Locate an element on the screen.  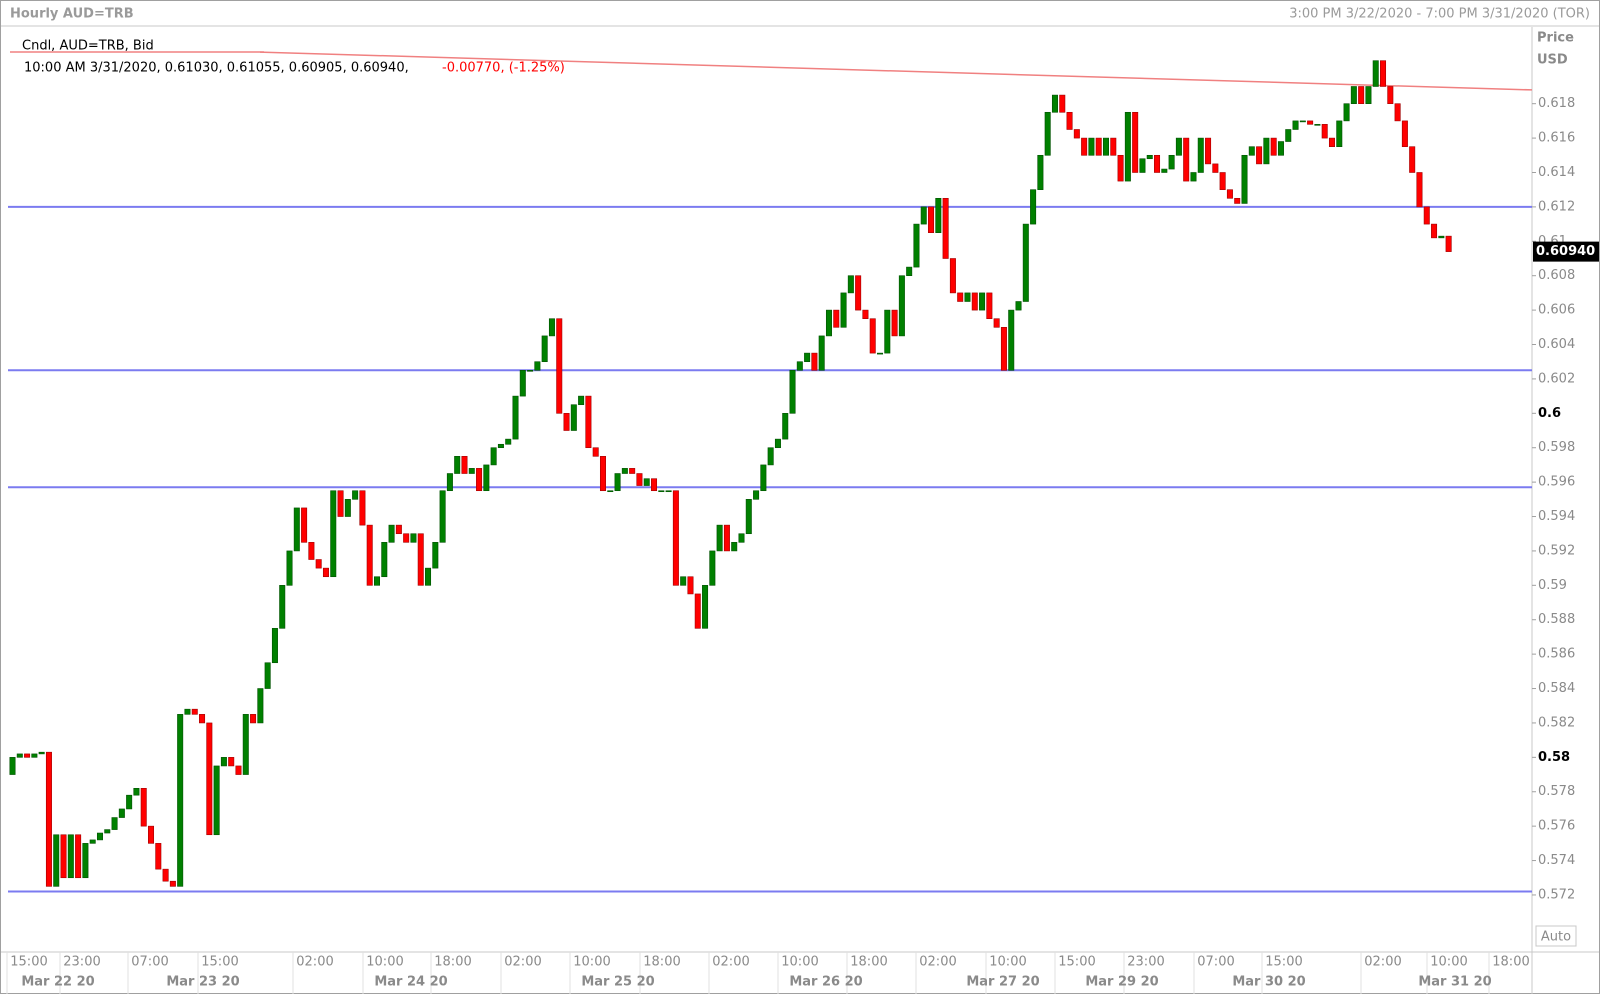
y-tick-label: 0.588 is located at coordinates (1556, 619).